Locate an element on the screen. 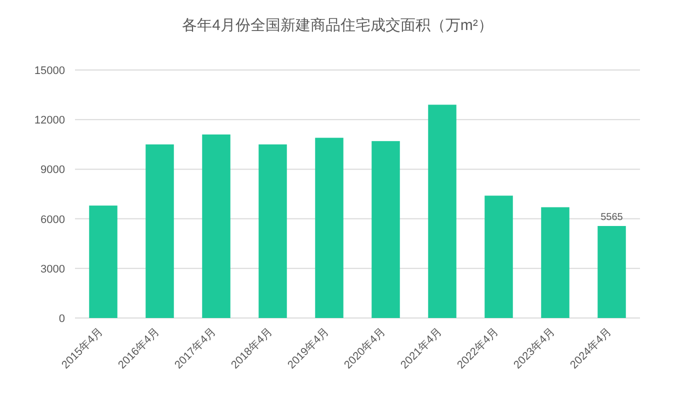  y-tick-label: 12000 is located at coordinates (49, 120).